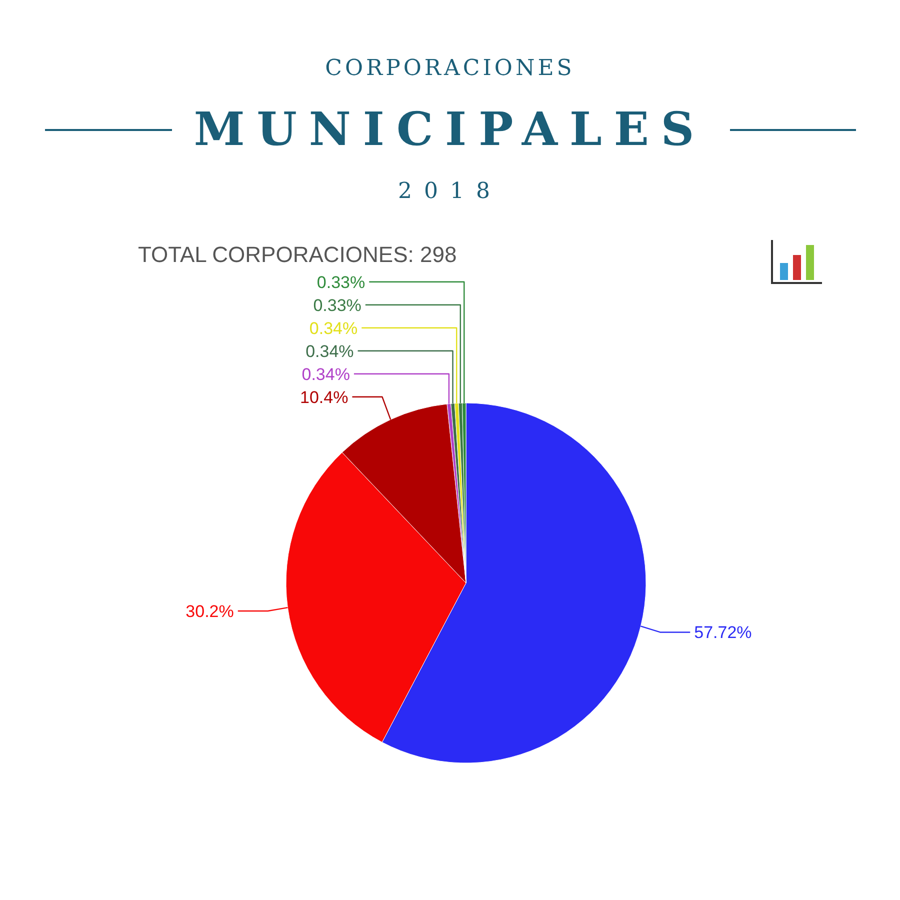 The image size is (900, 900). Describe the element at coordinates (210, 611) in the screenshot. I see `data-label: 30.2%` at that location.